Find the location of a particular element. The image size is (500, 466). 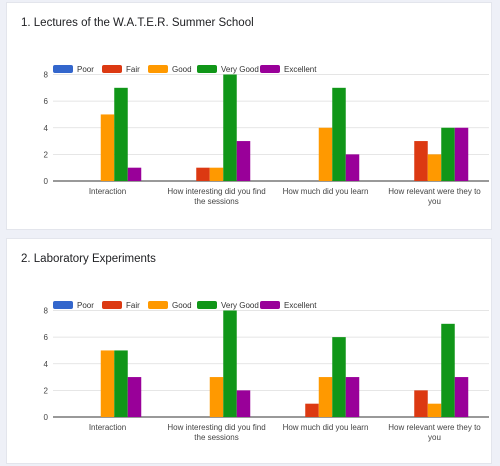

question-title: 2. Laboratory Experiments is located at coordinates (88, 259).